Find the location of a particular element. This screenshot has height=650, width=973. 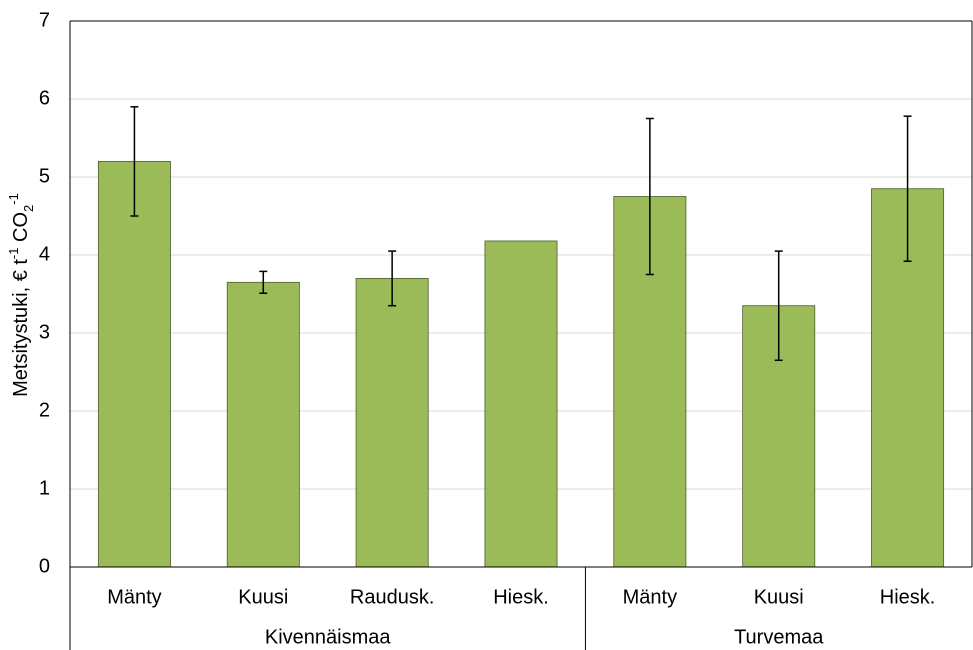

group-label: Turvemaa is located at coordinates (779, 637).